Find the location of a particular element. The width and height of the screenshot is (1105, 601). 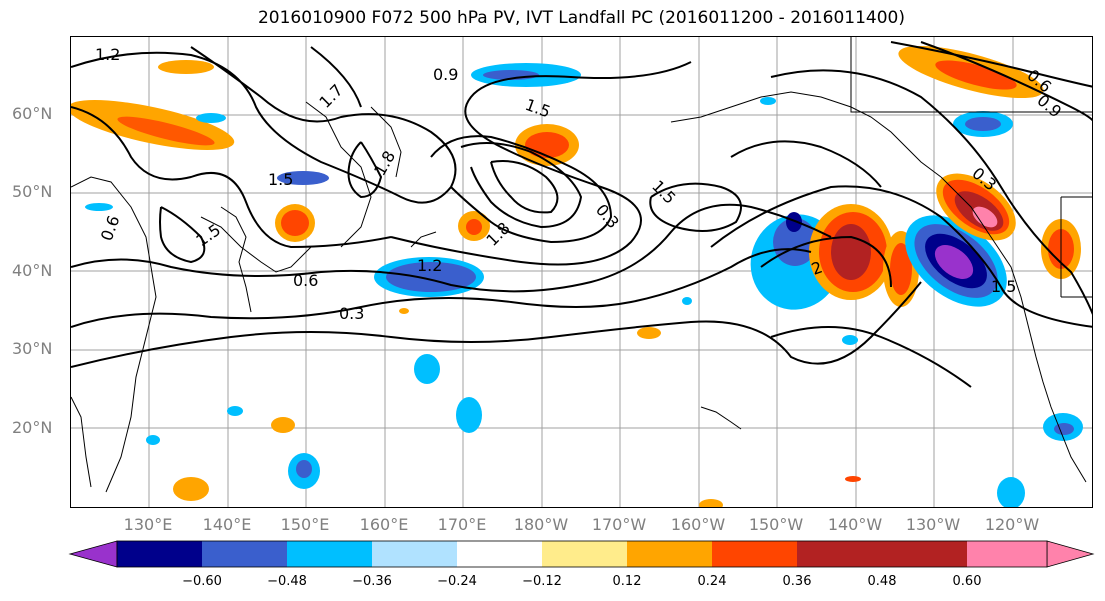

lon-label-140e: 140°E is located at coordinates (227, 524).